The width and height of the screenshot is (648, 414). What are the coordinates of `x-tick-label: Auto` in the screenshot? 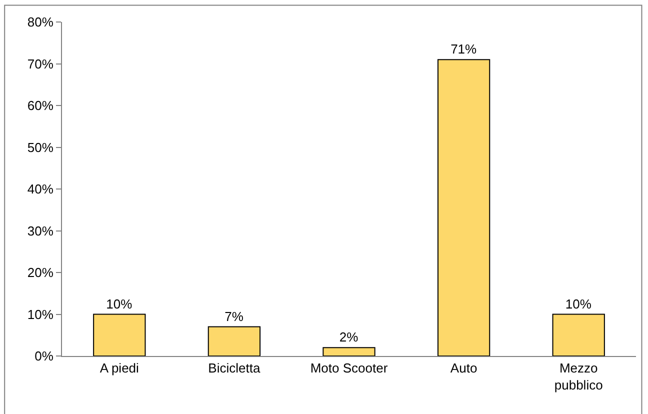 It's located at (464, 368).